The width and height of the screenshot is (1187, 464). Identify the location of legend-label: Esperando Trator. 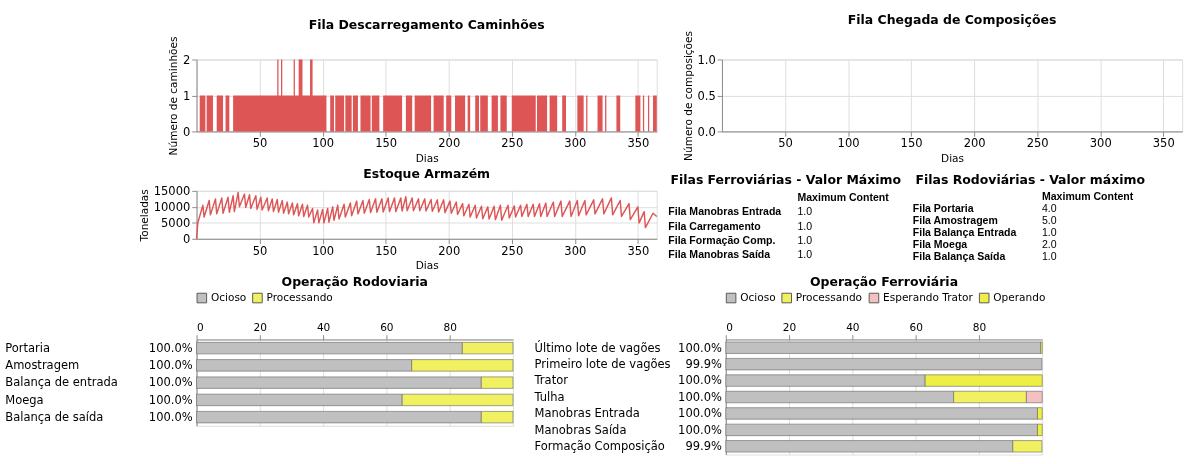
(928, 296).